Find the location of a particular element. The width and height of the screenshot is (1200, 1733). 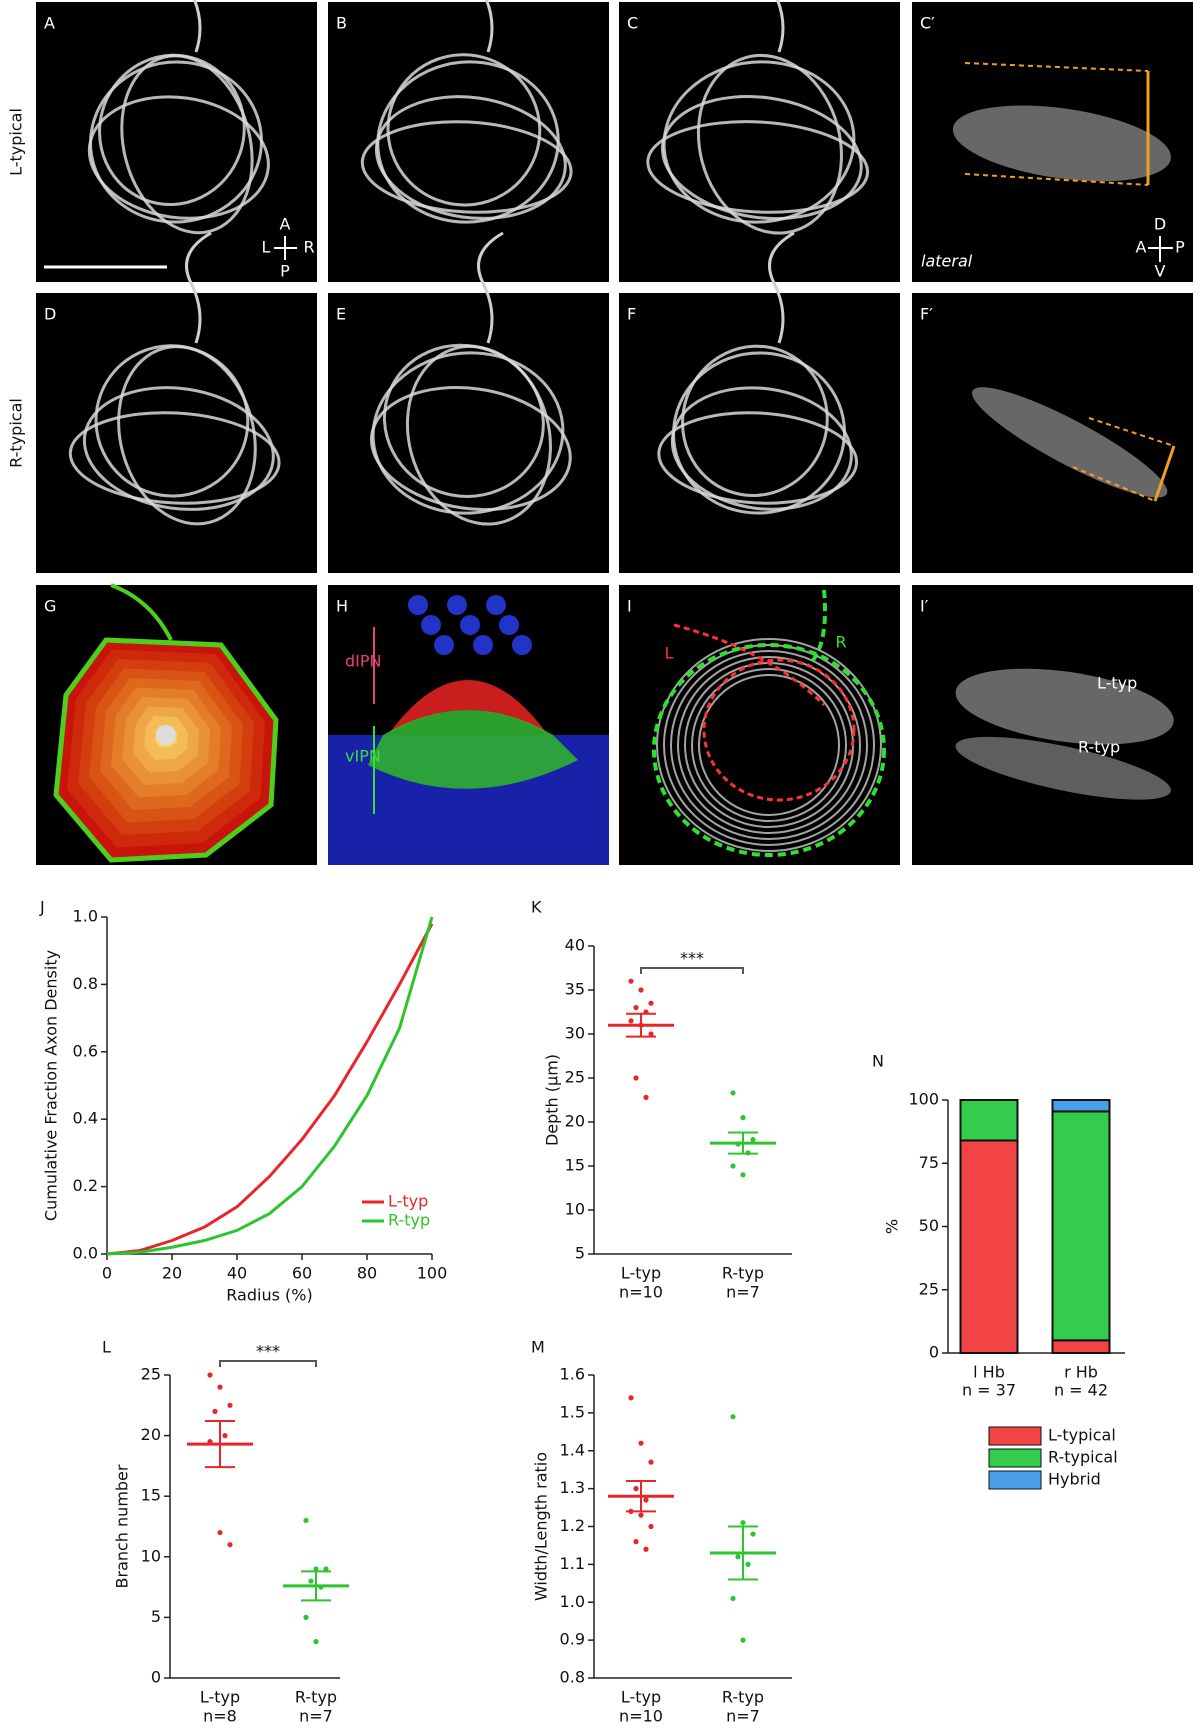

y-tick-label: 0.8 is located at coordinates (85, 983).